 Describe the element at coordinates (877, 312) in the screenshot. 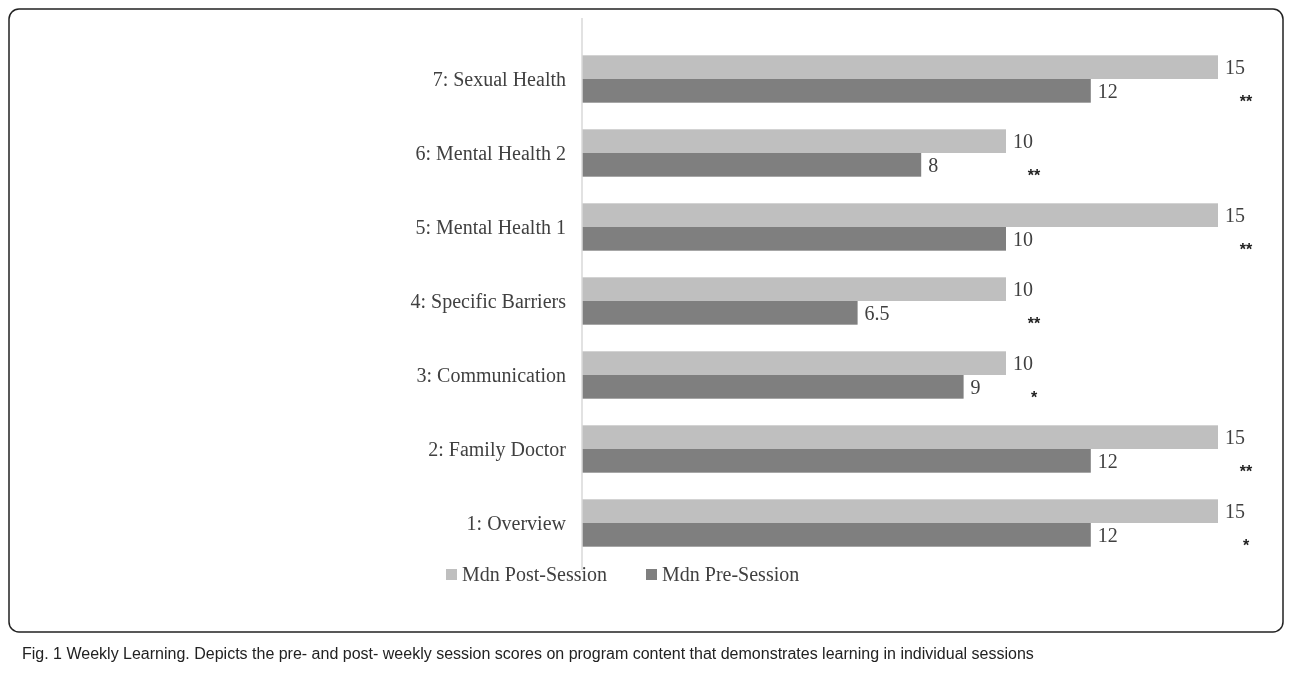

I see `data-label: 6.5` at that location.